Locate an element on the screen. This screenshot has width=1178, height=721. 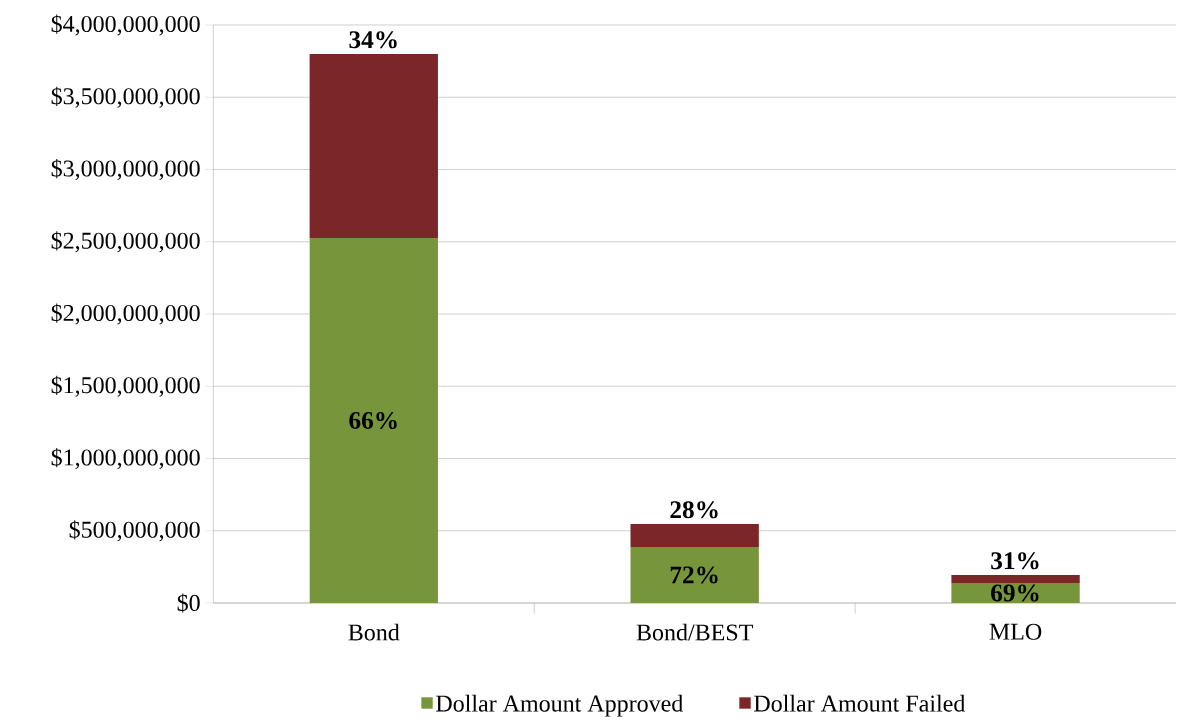
annotation: 72% is located at coordinates (694, 575).